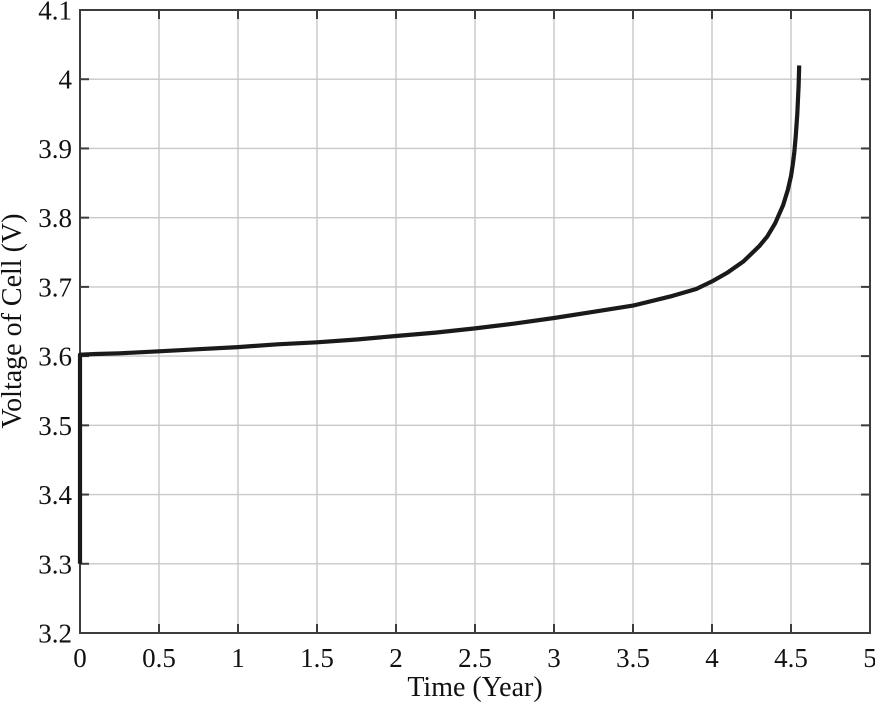 Image resolution: width=875 pixels, height=704 pixels. Describe the element at coordinates (66, 80) in the screenshot. I see `y-tick-label: 4` at that location.